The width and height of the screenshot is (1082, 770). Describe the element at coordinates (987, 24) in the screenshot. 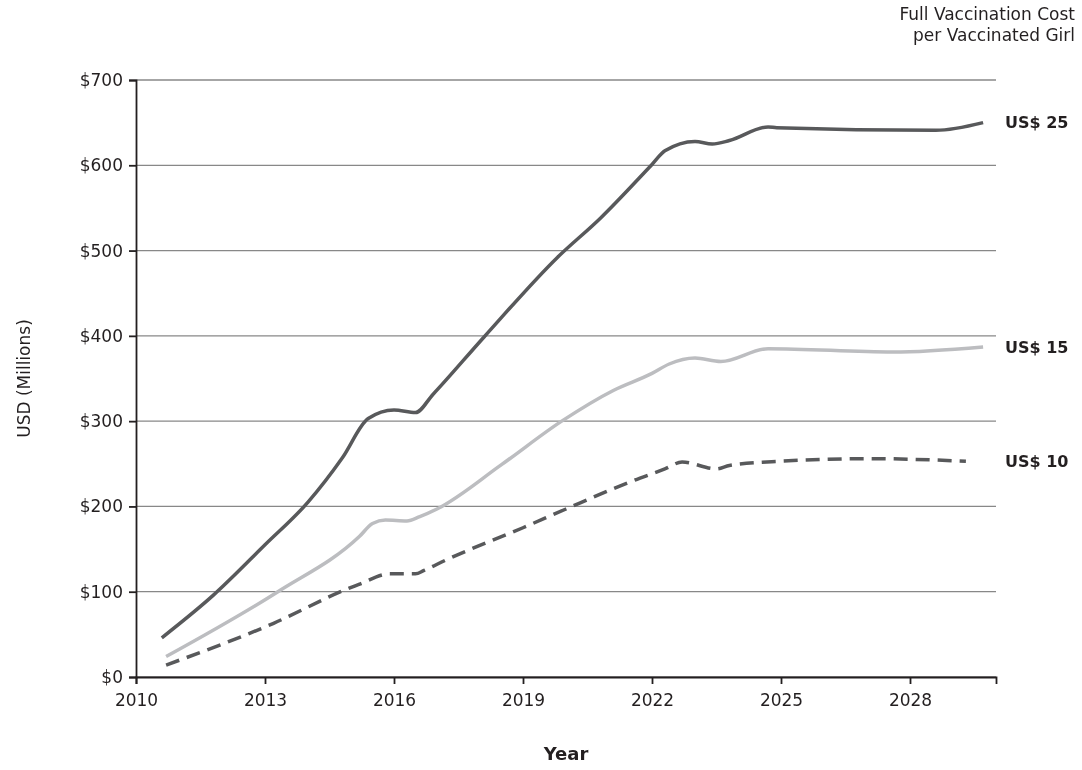

I see `legend-title: Full Vaccination Cost per Vaccinated Girl` at that location.